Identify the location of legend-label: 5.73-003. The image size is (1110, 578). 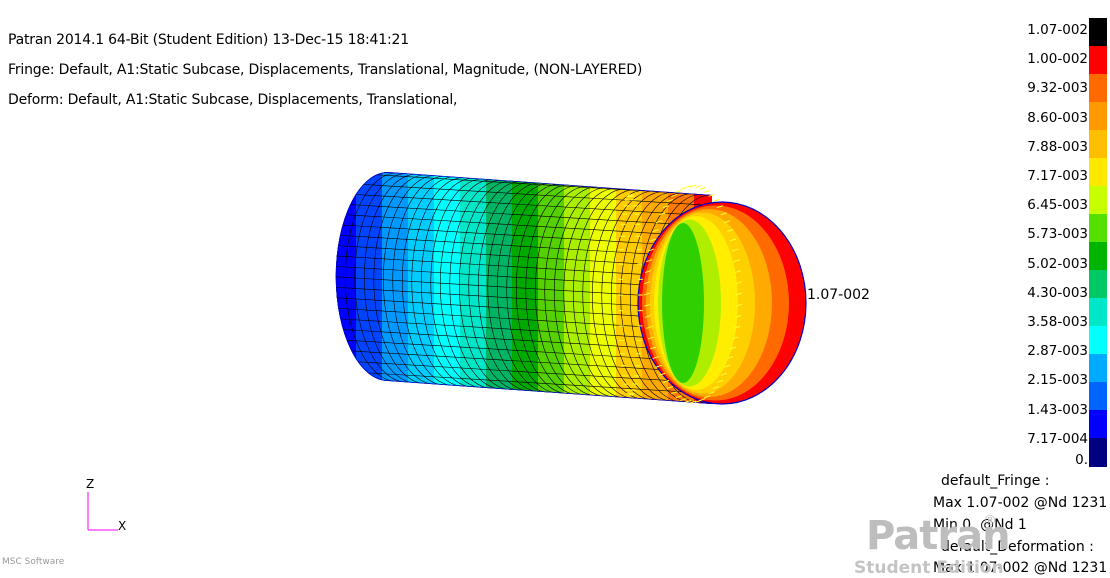
(1057, 234).